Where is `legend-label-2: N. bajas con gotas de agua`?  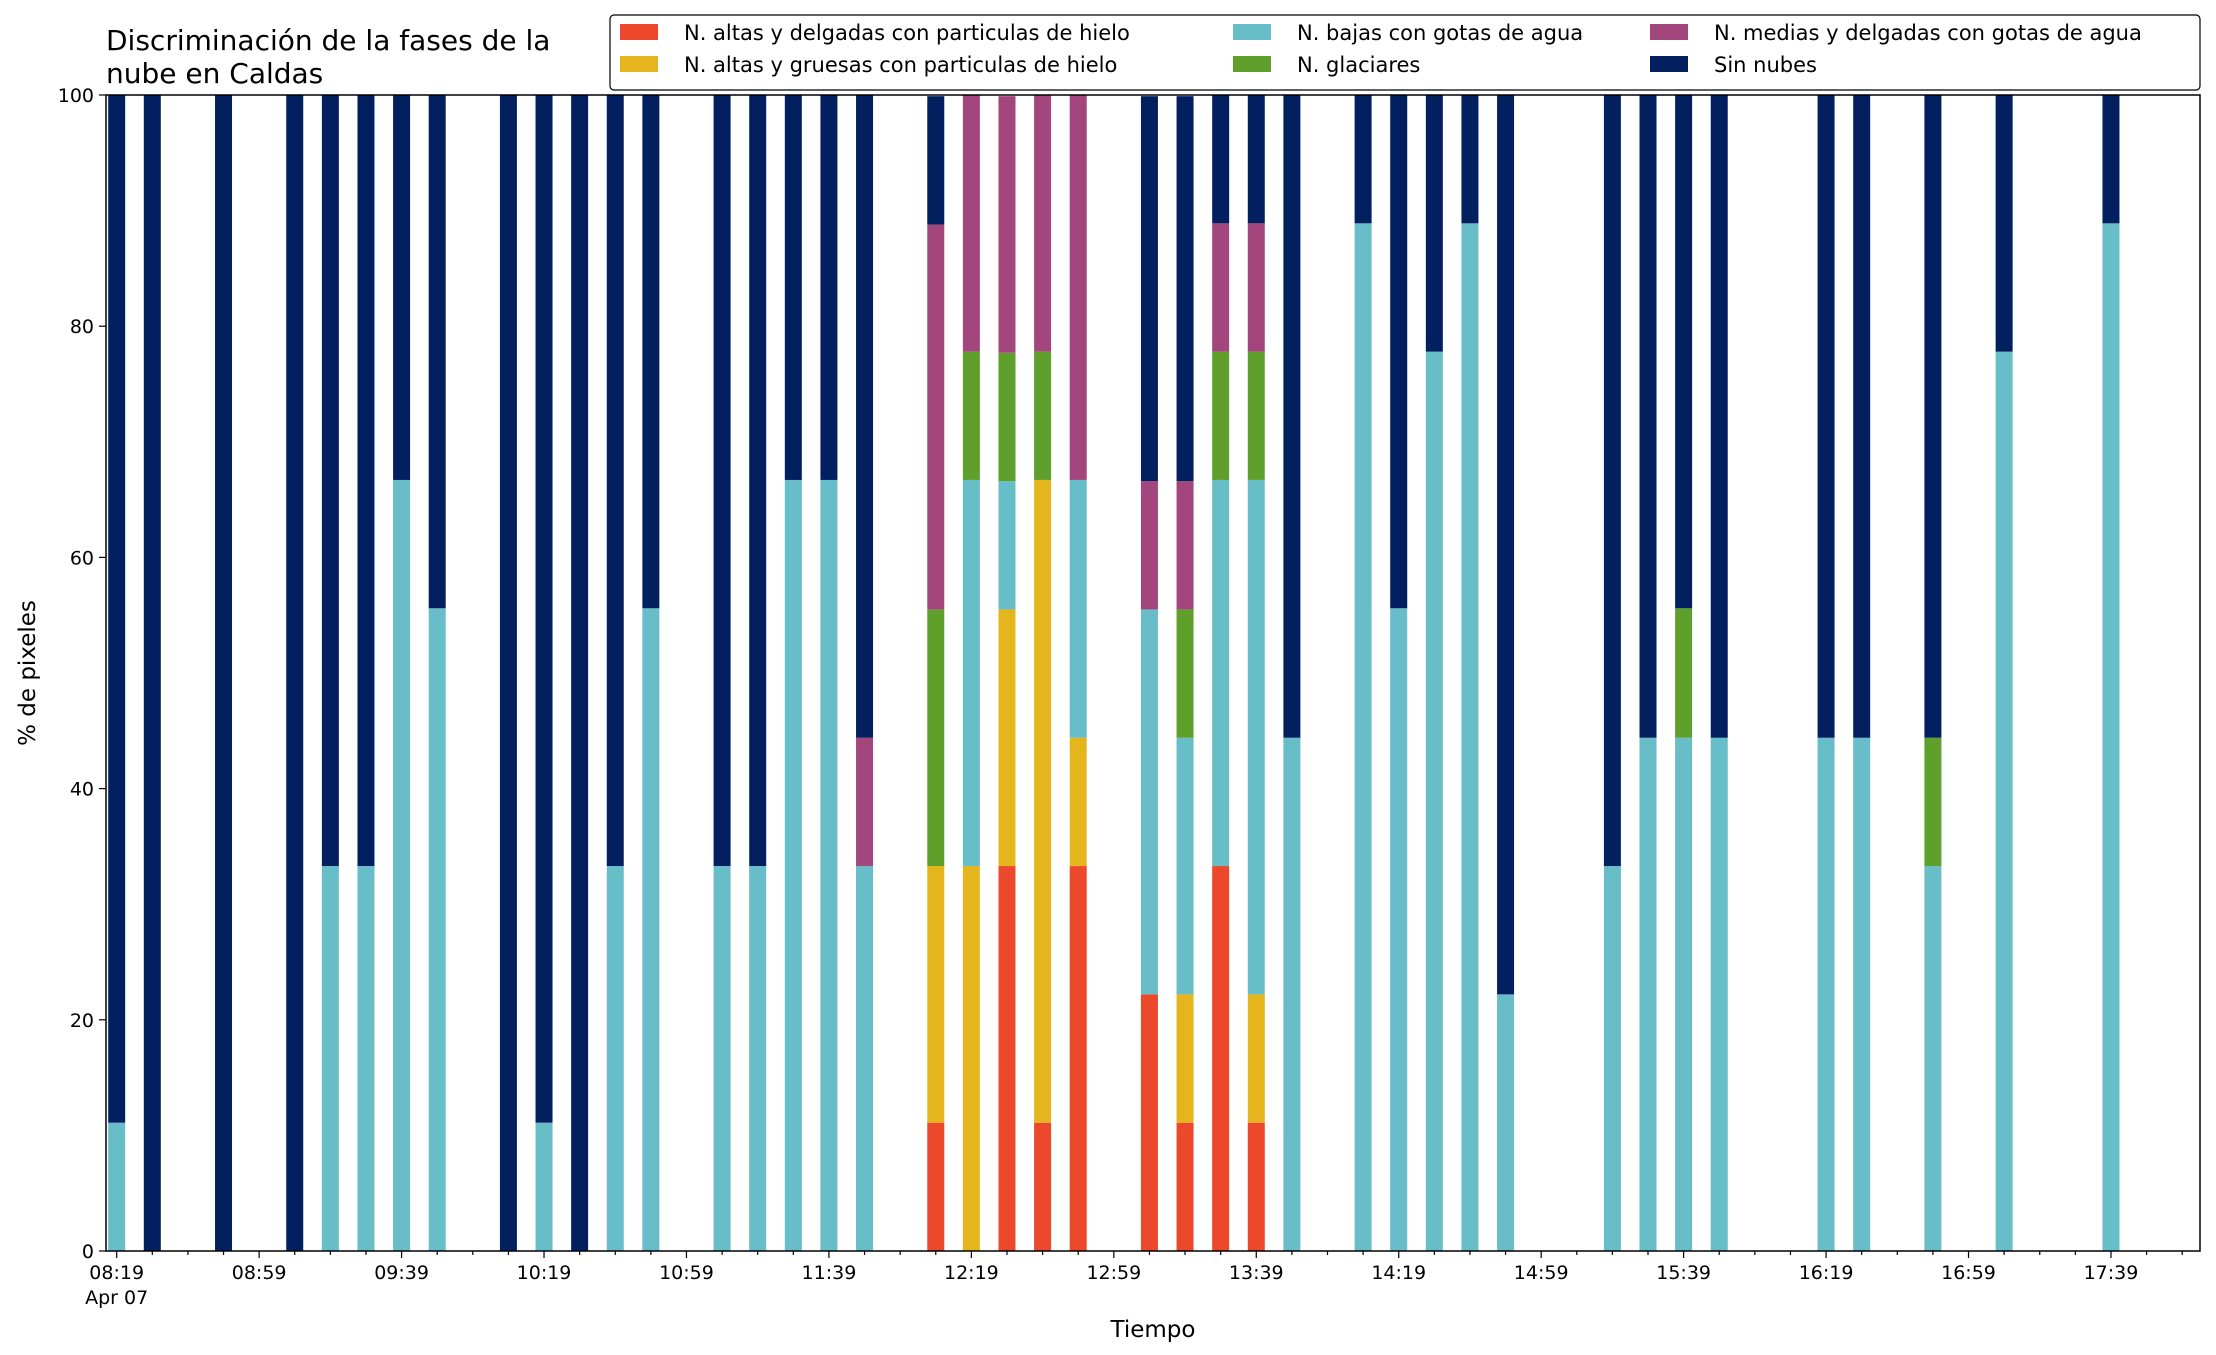
legend-label-2: N. bajas con gotas de agua is located at coordinates (1440, 33).